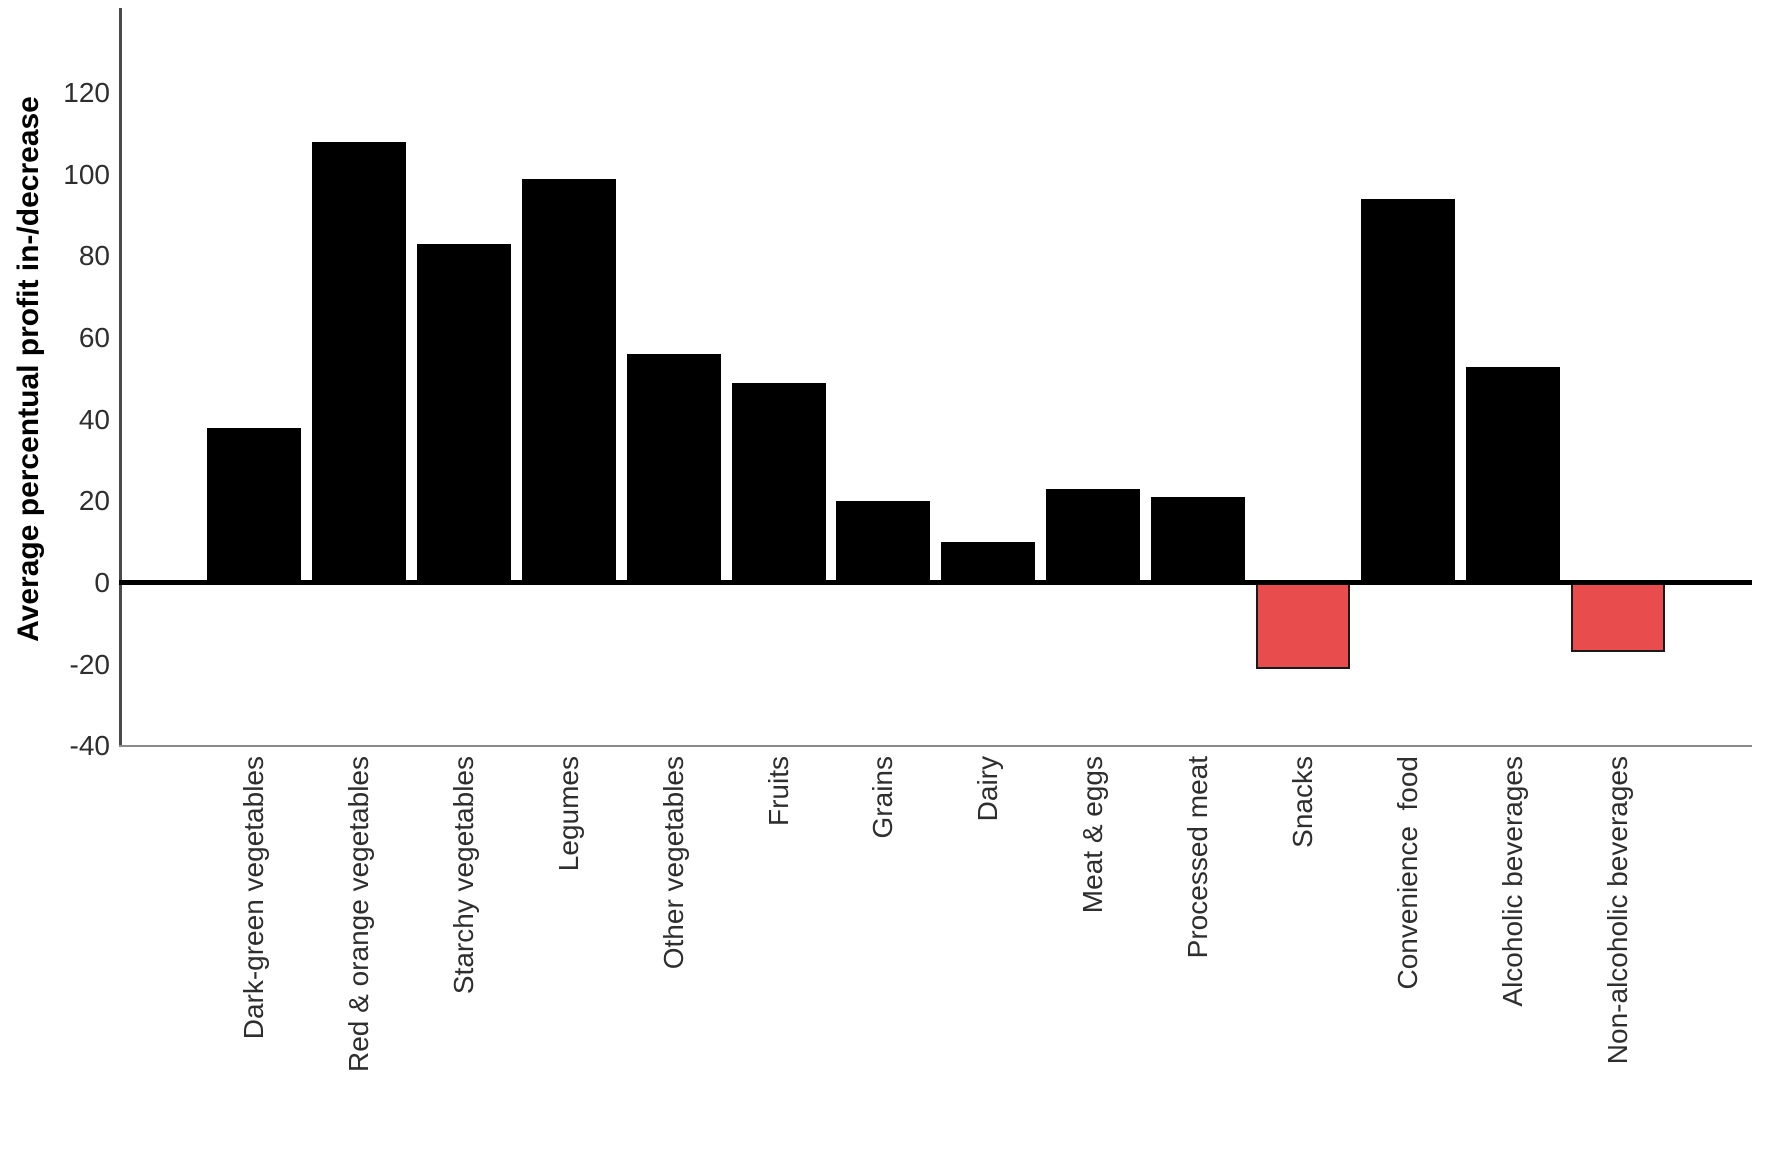 This screenshot has height=1152, width=1772. What do you see at coordinates (86, 93) in the screenshot?
I see `y-tick-label-120: 120` at bounding box center [86, 93].